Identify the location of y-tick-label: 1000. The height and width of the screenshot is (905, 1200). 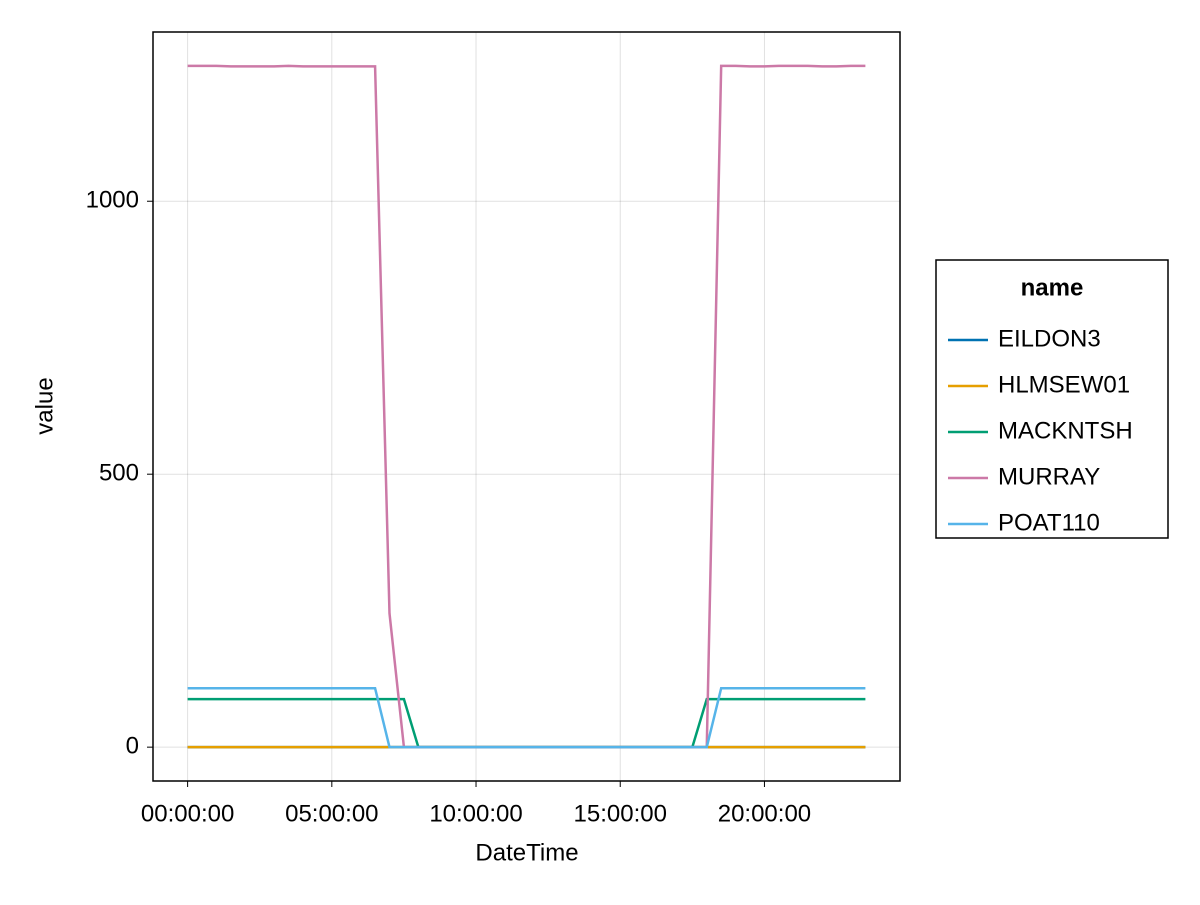
(112, 200).